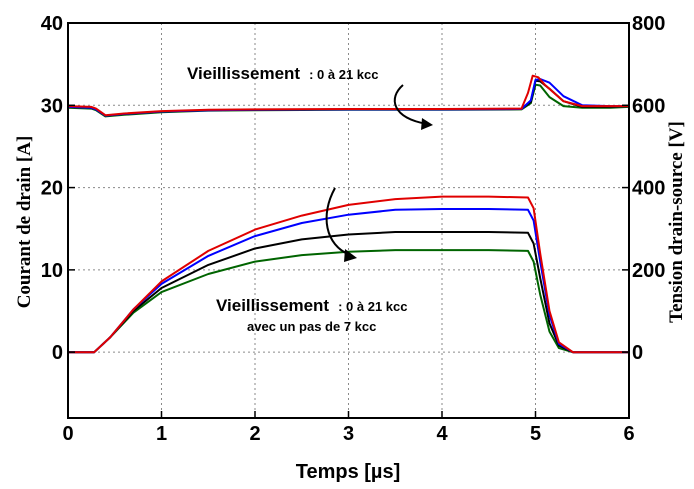 The width and height of the screenshot is (694, 489). What do you see at coordinates (427, 124) in the screenshot?
I see `top-arrow-head` at bounding box center [427, 124].